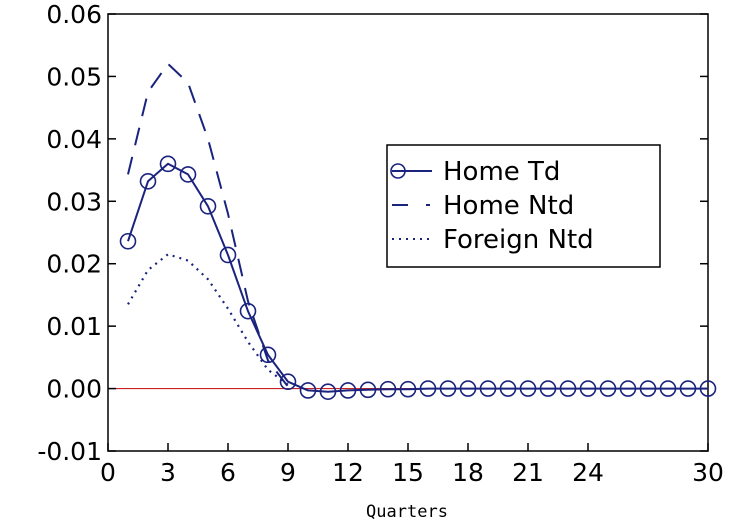 The height and width of the screenshot is (525, 739). Describe the element at coordinates (348, 472) in the screenshot. I see `x-tick-label: 12` at that location.